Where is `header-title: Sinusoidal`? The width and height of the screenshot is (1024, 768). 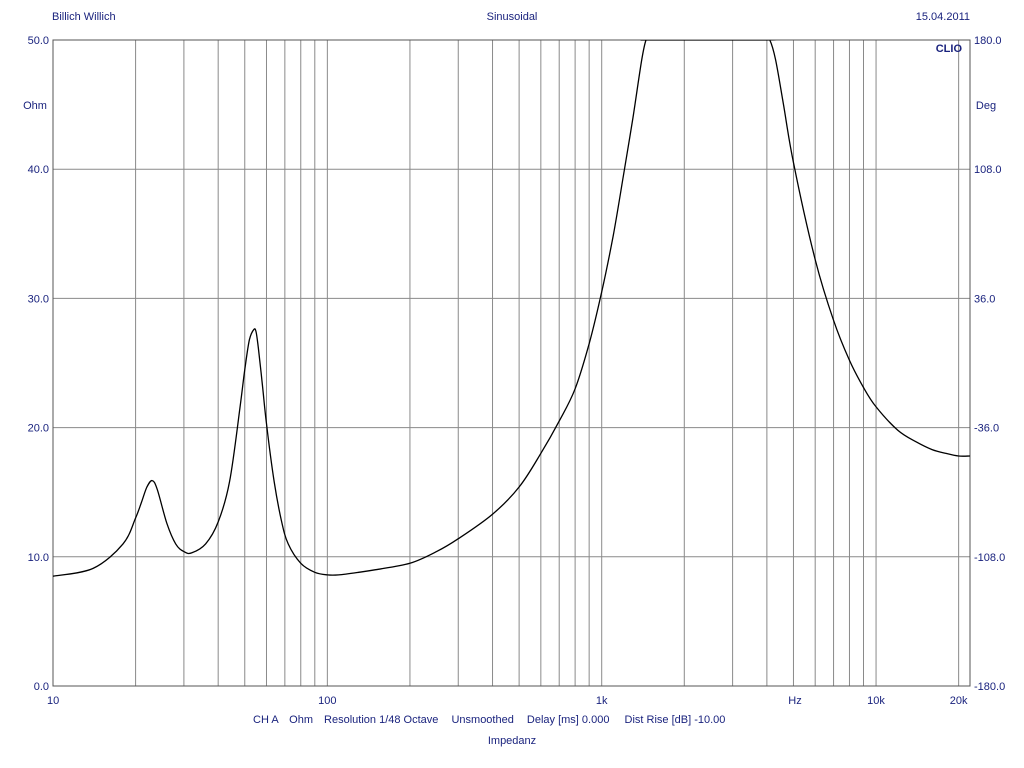
header-title: Sinusoidal is located at coordinates (512, 17).